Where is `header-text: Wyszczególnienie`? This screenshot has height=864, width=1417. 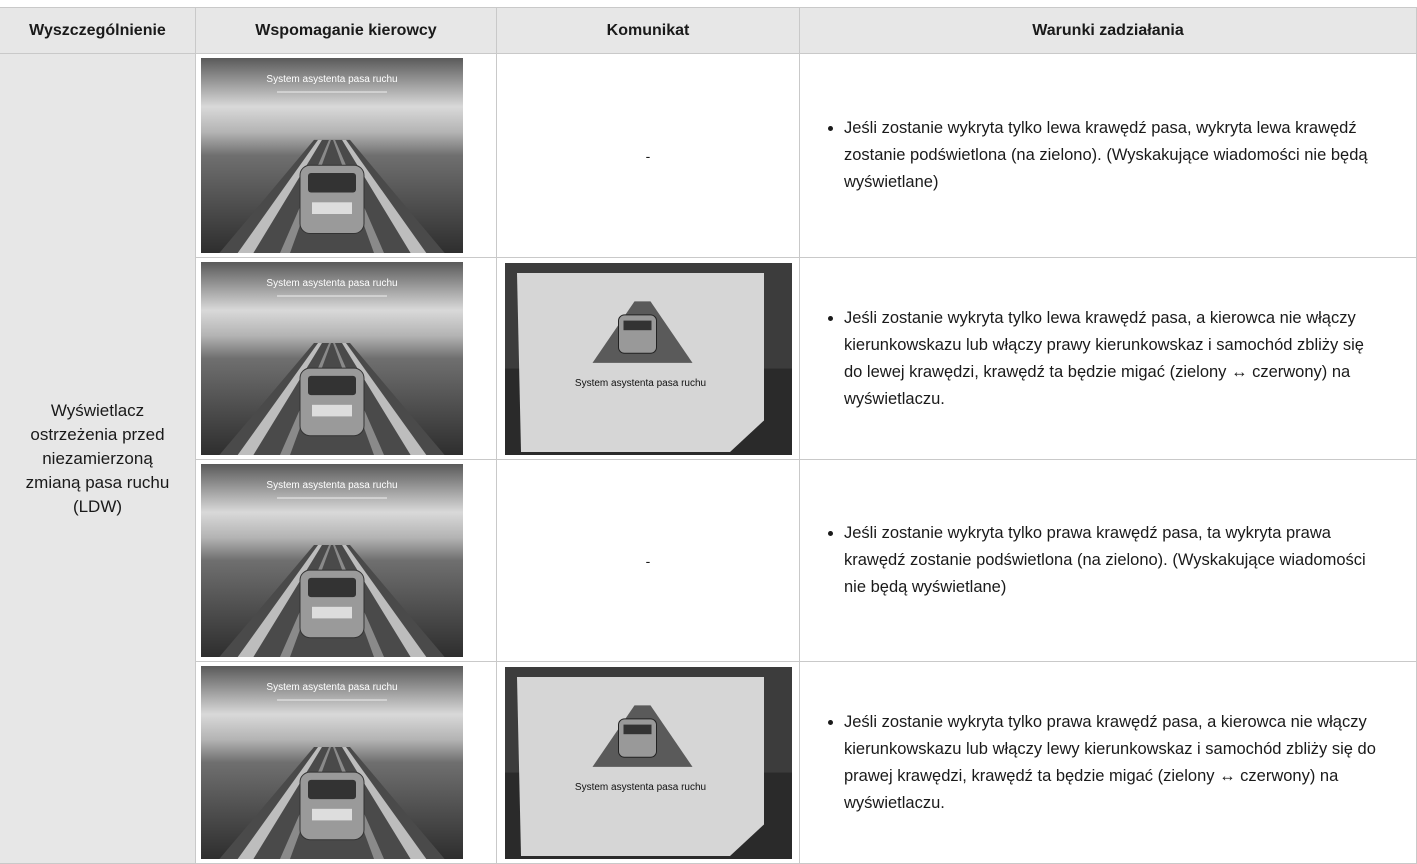 header-text: Wyszczególnienie is located at coordinates (97, 30).